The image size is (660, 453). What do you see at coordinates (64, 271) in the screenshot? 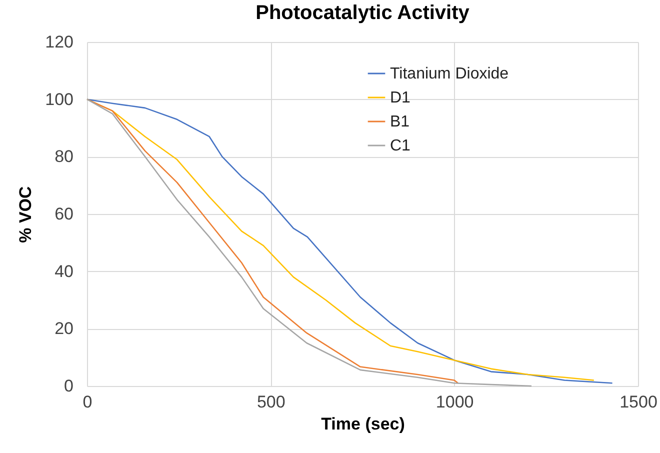
I see `y-tick-label: 40` at bounding box center [64, 271].